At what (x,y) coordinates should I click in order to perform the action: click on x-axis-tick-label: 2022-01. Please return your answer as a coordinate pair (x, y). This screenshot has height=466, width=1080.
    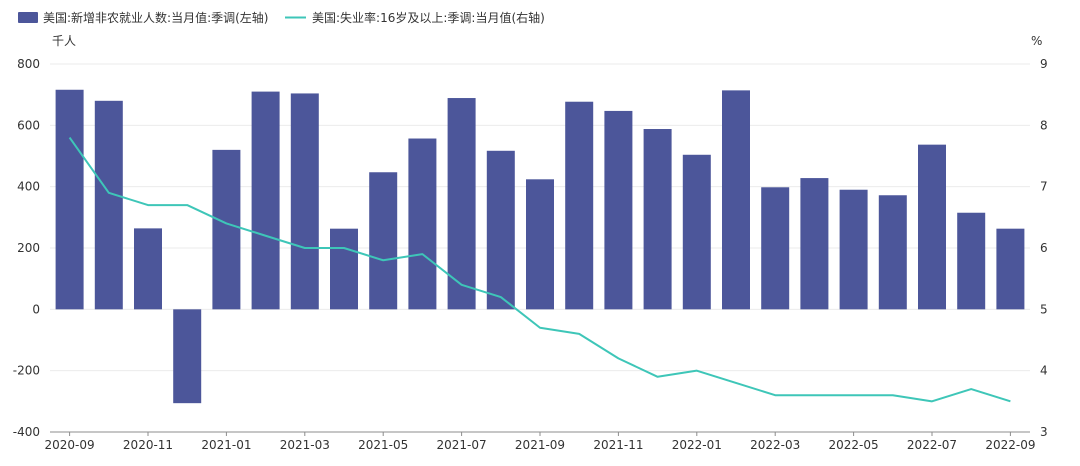
    Looking at the image, I should click on (697, 445).